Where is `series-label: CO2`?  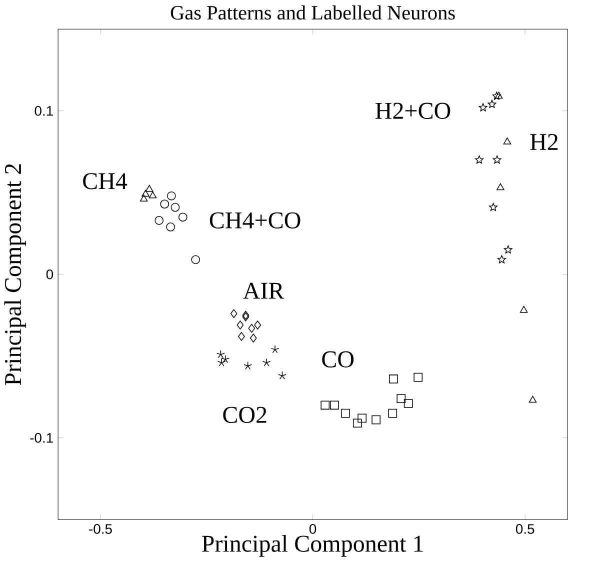 series-label: CO2 is located at coordinates (244, 415).